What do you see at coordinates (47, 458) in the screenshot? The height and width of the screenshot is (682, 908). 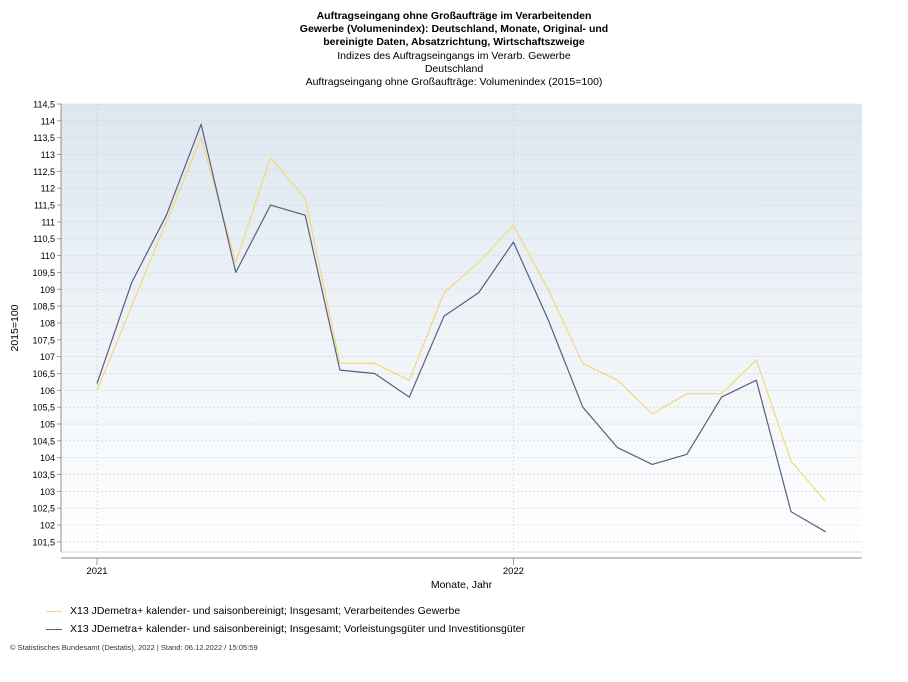 I see `y-tick-label: 104` at bounding box center [47, 458].